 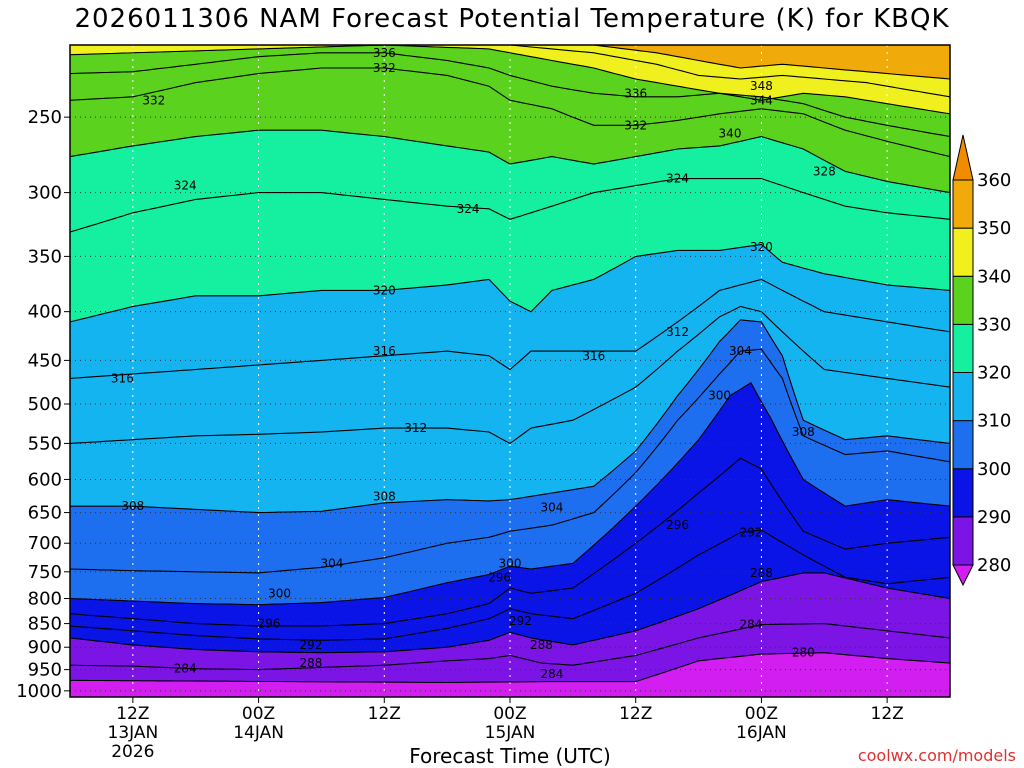 I want to click on x-tick-label-78-0: 12Z, so click(x=887, y=714).